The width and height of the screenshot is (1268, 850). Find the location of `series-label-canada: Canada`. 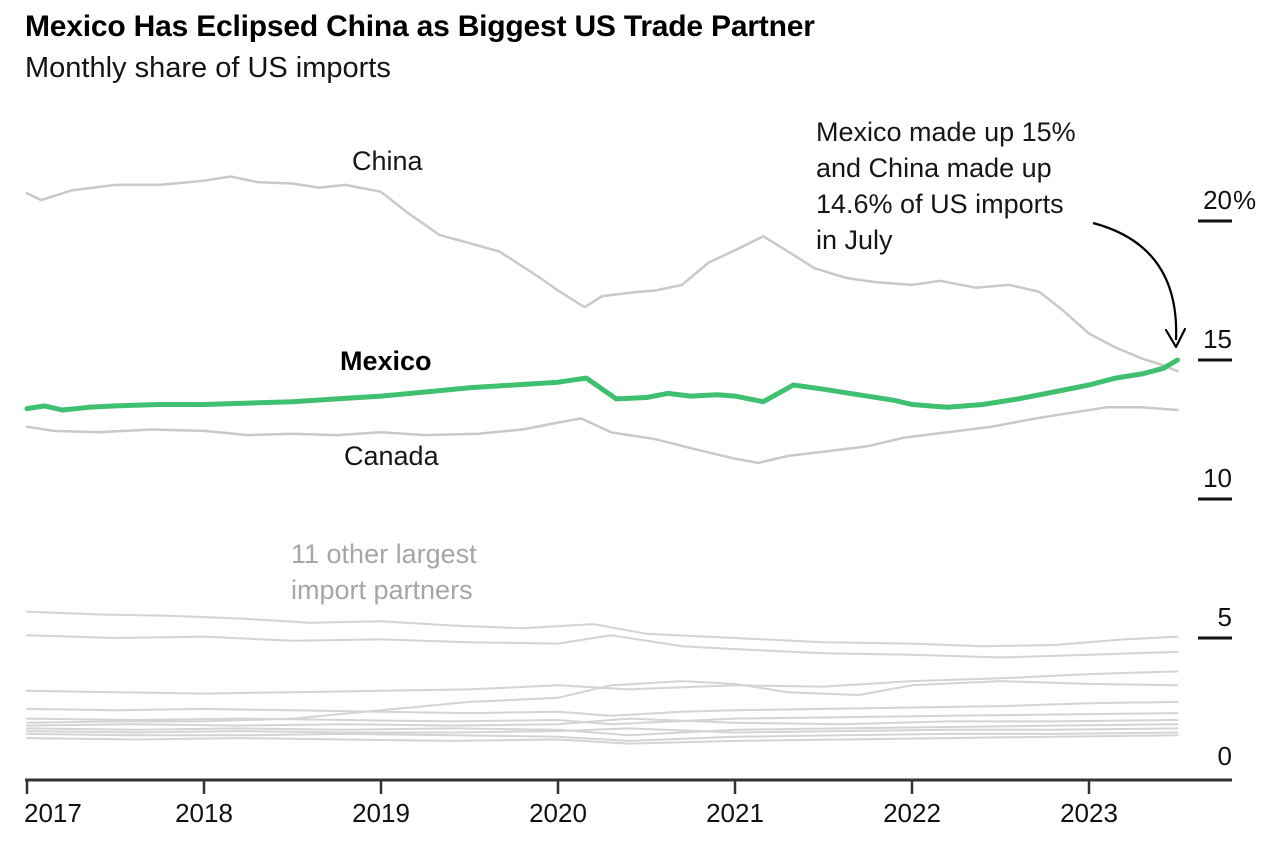

series-label-canada: Canada is located at coordinates (391, 456).